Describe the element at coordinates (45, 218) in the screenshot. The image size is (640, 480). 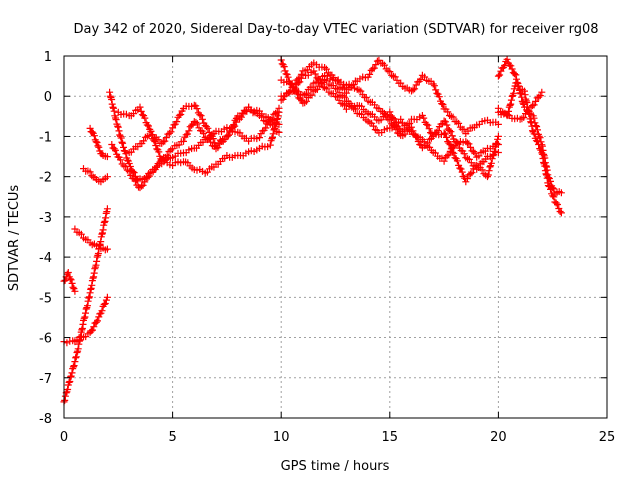
I see `y-tick-label: -3` at that location.